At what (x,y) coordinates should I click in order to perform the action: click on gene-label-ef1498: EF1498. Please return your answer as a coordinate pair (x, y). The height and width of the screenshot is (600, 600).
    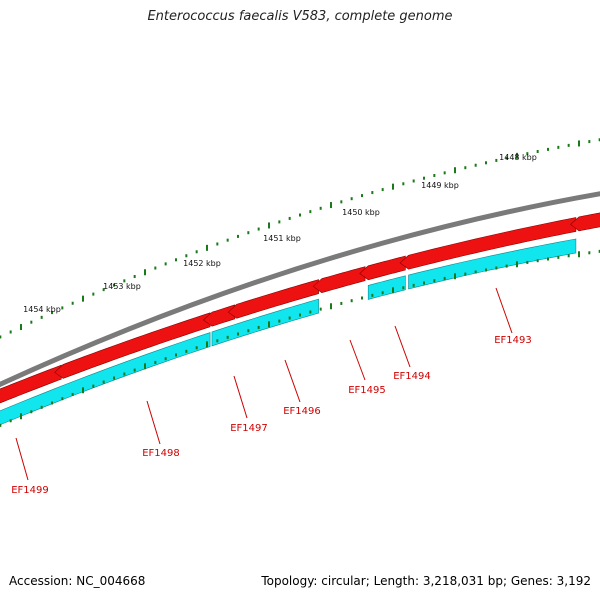
    Looking at the image, I should click on (161, 453).